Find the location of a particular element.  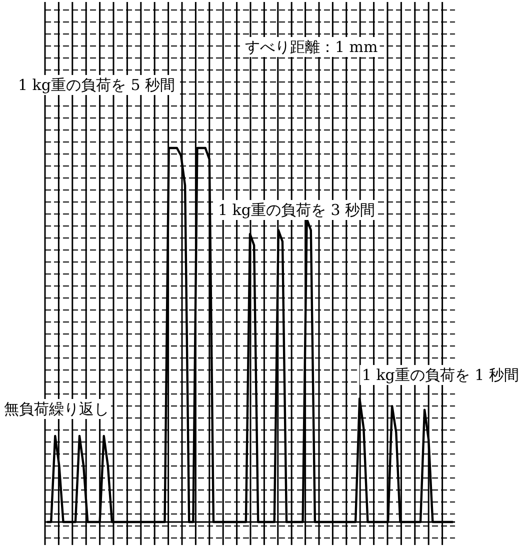

text: すべり距離：1 mm is located at coordinates (311, 47).